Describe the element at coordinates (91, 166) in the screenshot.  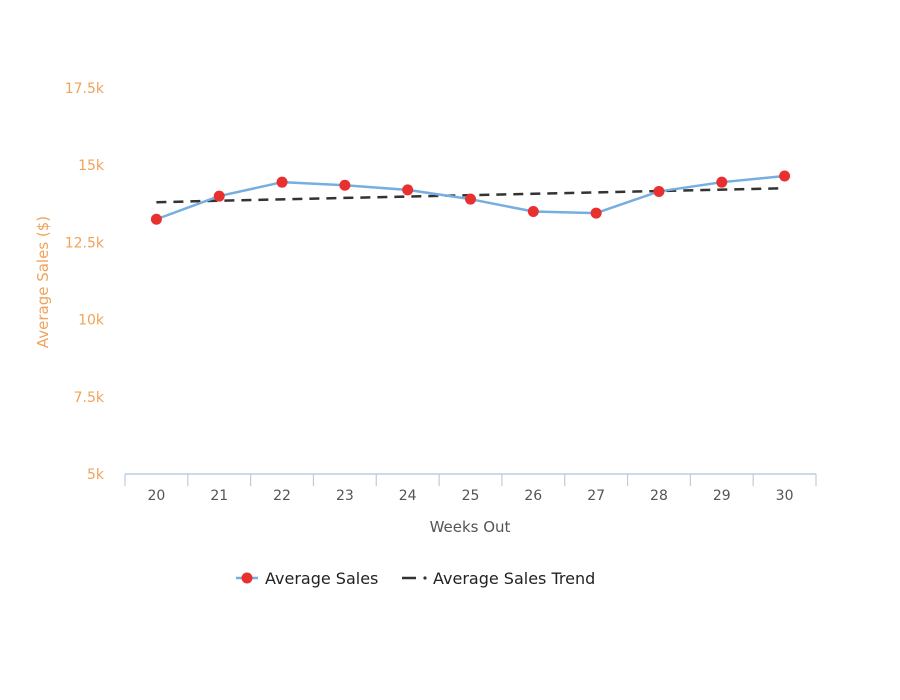
I see `y-tick-label: 15k` at that location.